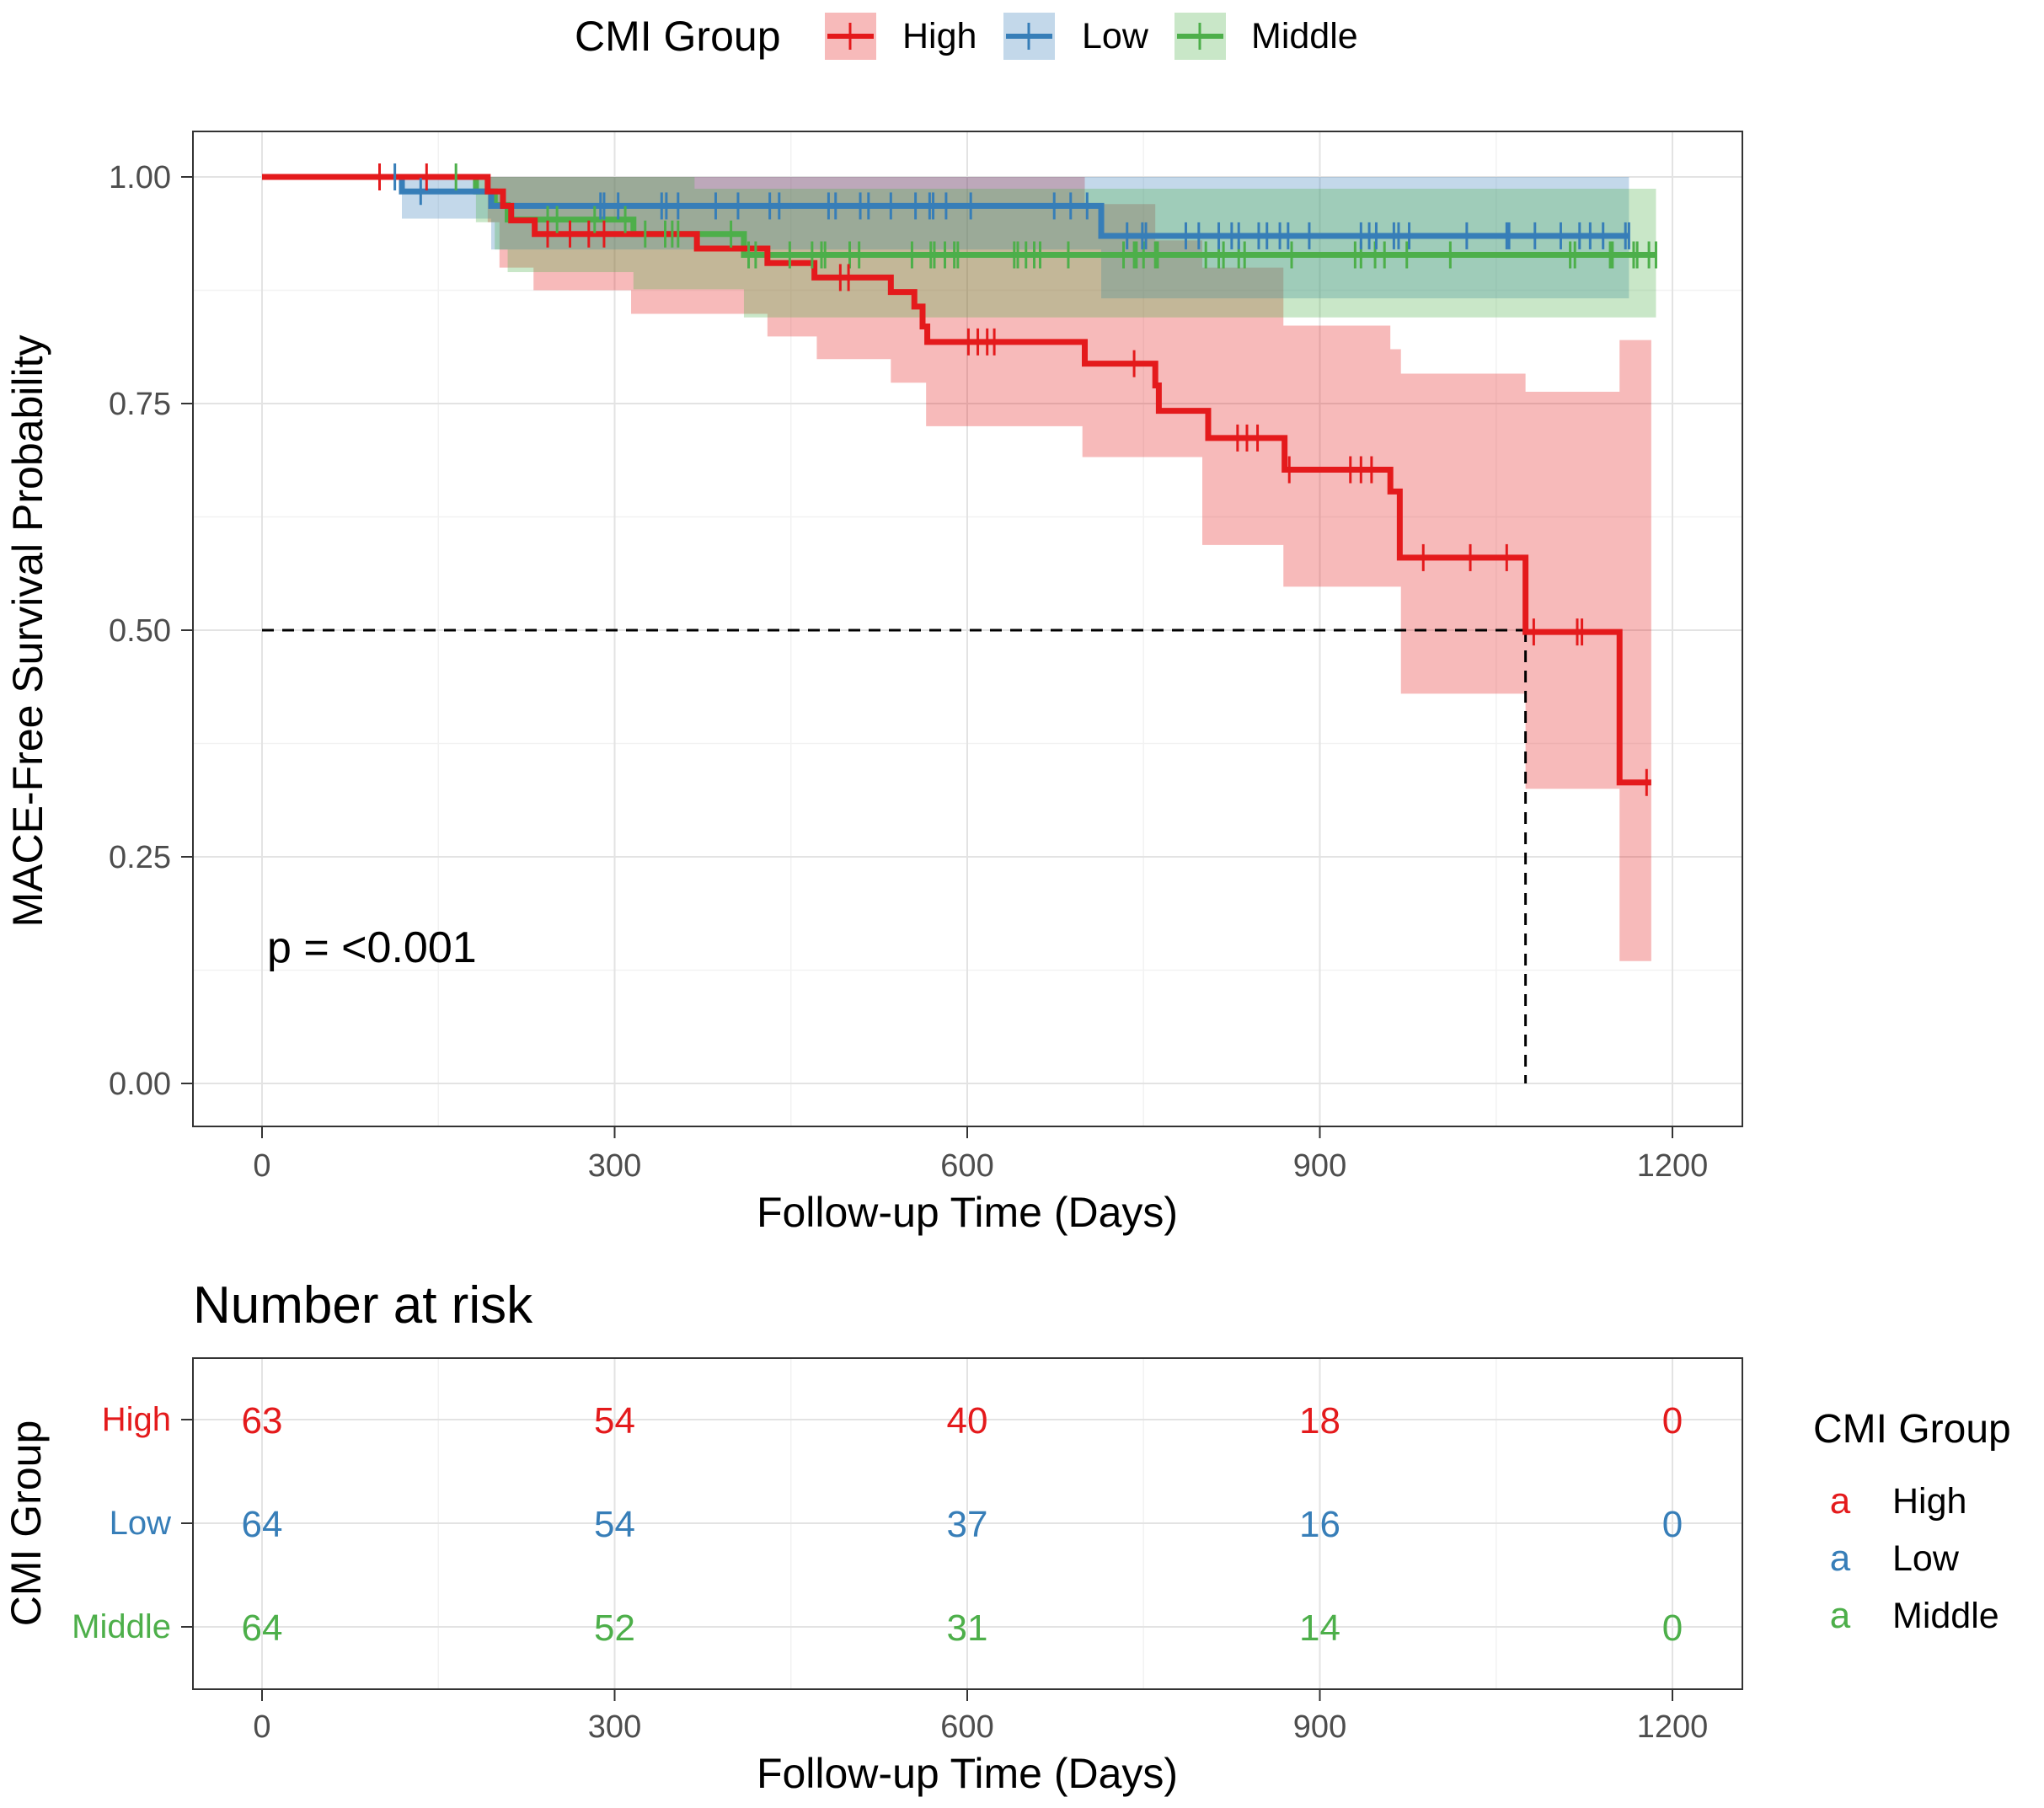 The height and width of the screenshot is (1808, 2044). I want to click on risk-row-label-high: High, so click(136, 1419).